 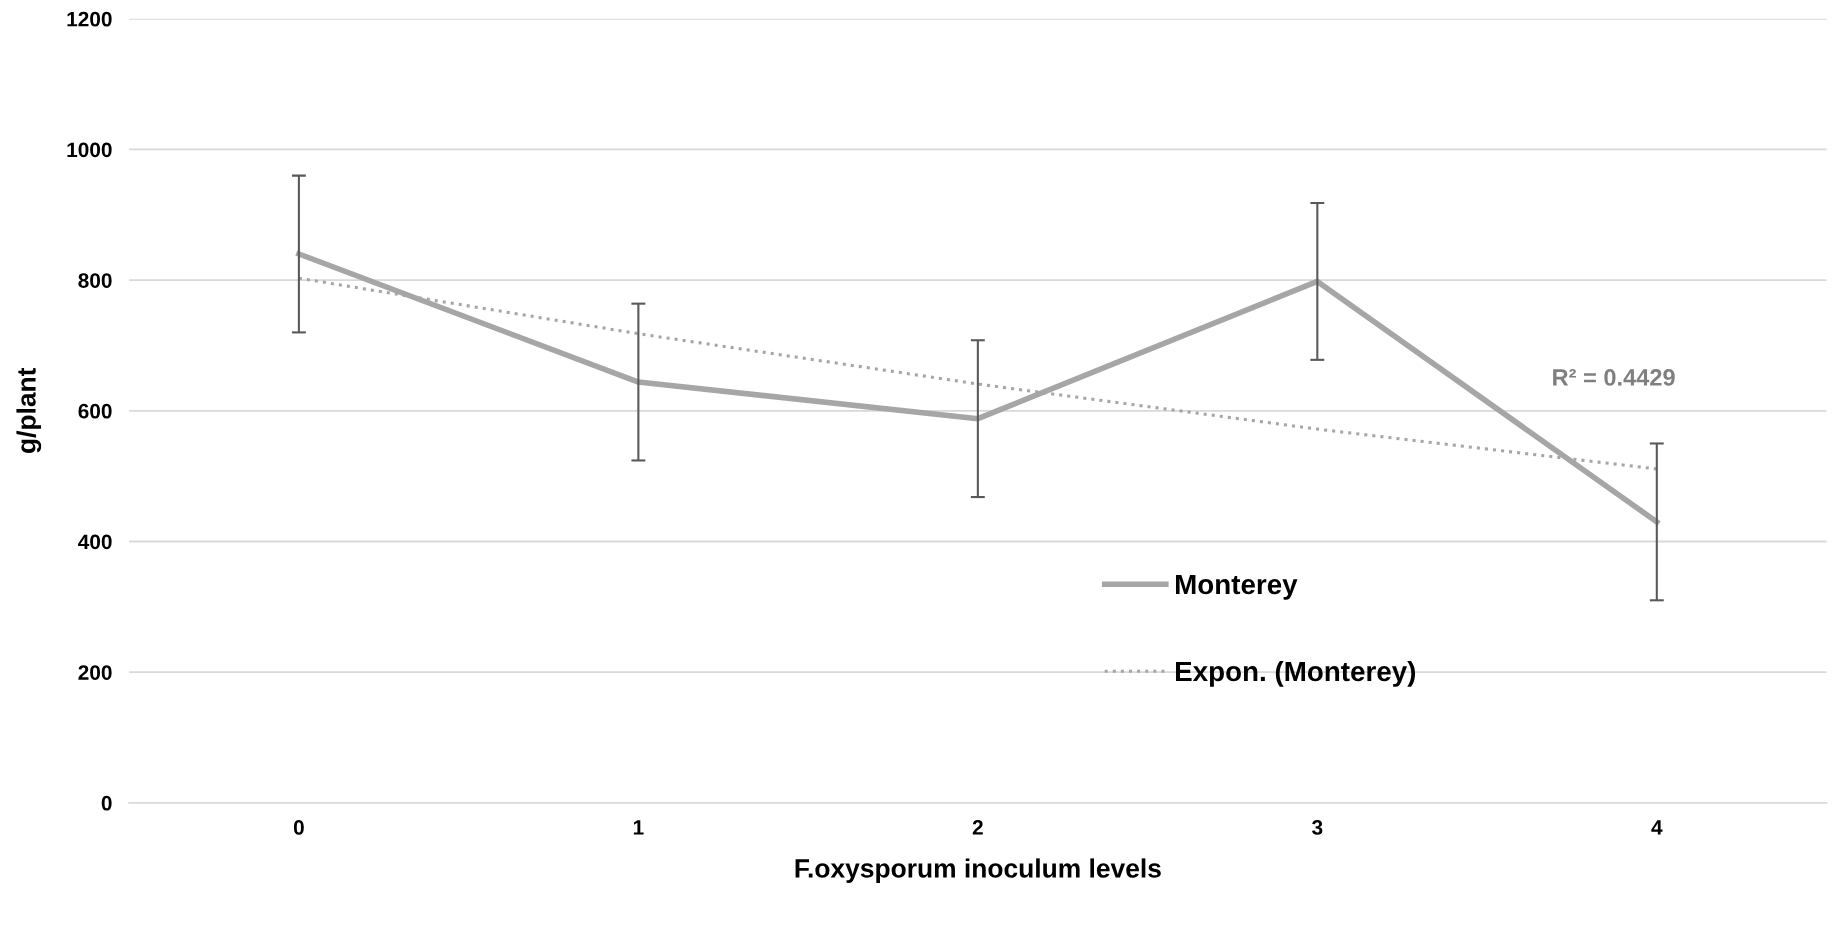 I want to click on x-tick-label: 4, so click(x=1657, y=827).